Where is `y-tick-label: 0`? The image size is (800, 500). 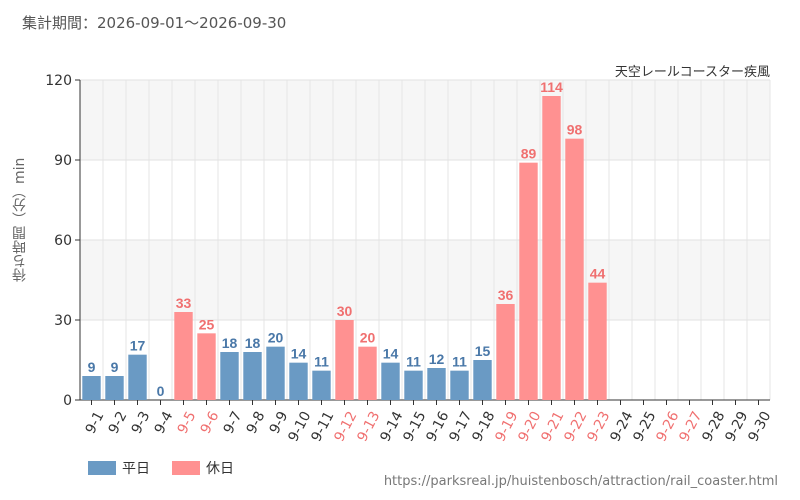
y-tick-label: 0 is located at coordinates (67, 401).